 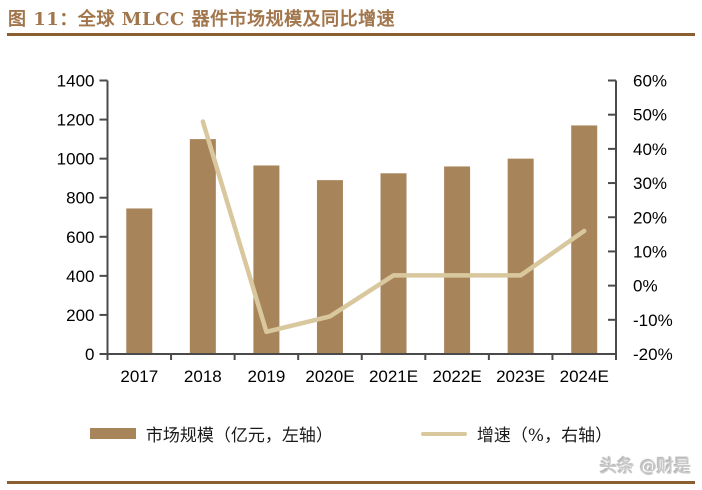 What do you see at coordinates (584, 376) in the screenshot?
I see `x-axis-label: 2024E` at bounding box center [584, 376].